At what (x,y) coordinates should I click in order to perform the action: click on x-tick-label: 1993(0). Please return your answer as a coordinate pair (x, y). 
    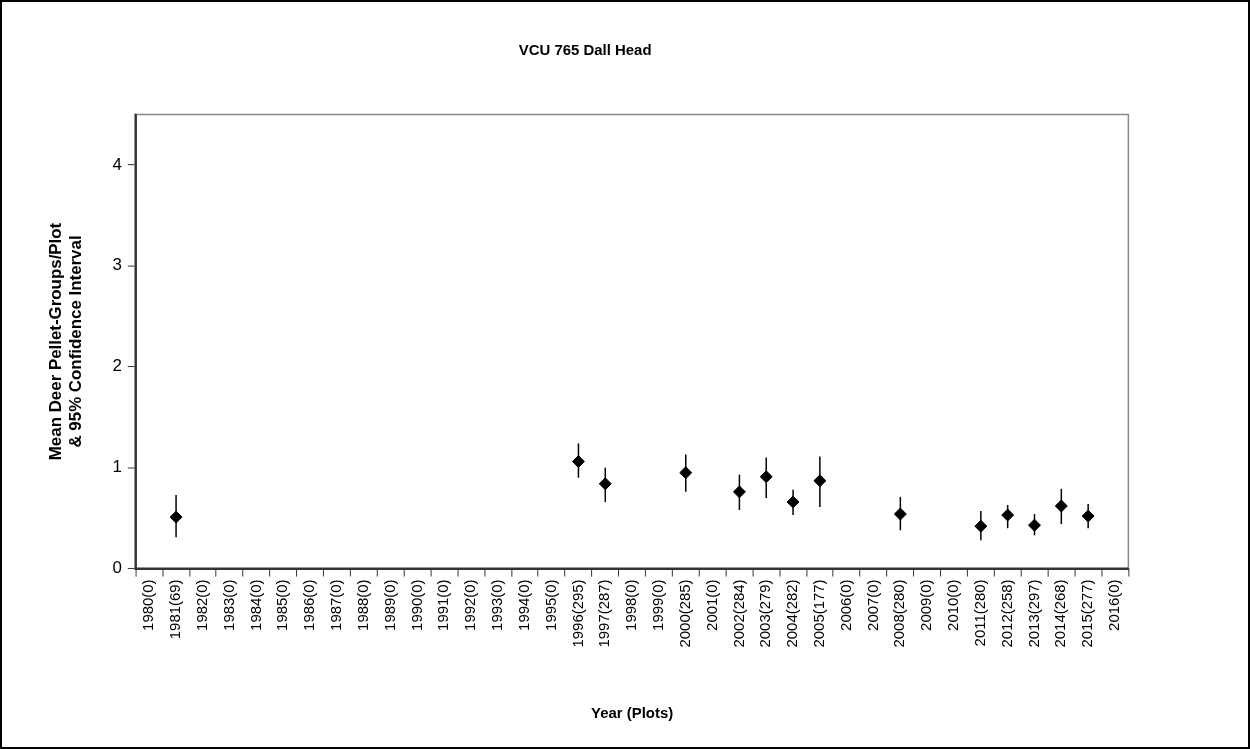
    Looking at the image, I should click on (497, 605).